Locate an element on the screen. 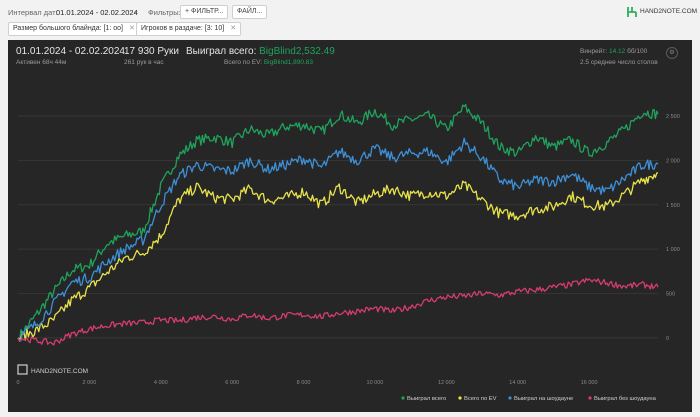  summary-date-range: 01.01.2024 - 02.02.2024 is located at coordinates (70, 51).